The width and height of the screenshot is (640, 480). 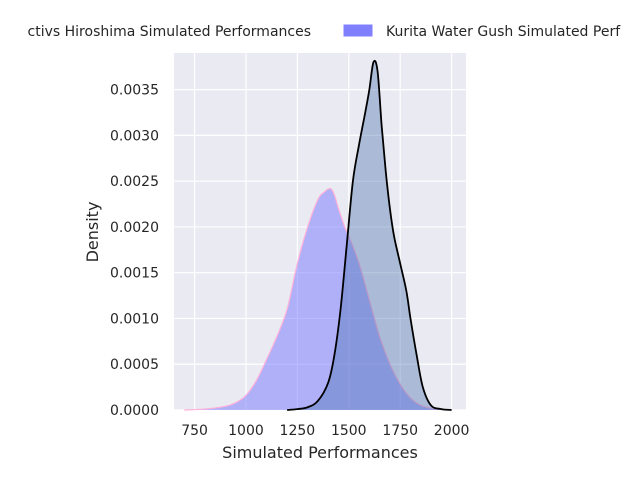 I want to click on x-tick-label: 1250, so click(x=298, y=431).